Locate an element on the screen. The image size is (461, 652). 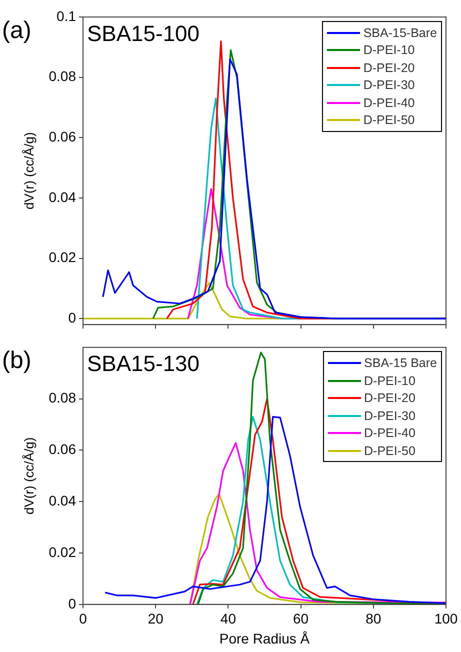
x-tick-label: 100 is located at coordinates (446, 618).